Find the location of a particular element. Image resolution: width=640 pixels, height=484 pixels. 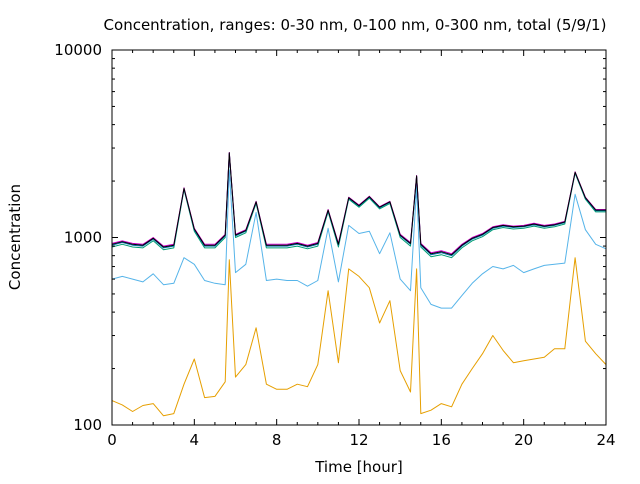

y-tick-label: 10000 is located at coordinates (78, 50).